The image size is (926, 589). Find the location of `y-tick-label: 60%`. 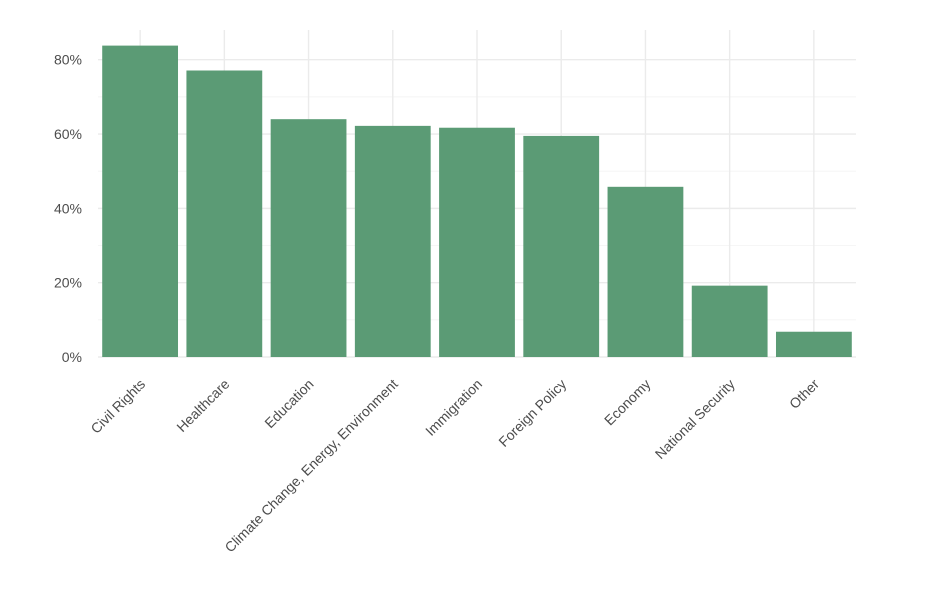

y-tick-label: 60% is located at coordinates (68, 134).